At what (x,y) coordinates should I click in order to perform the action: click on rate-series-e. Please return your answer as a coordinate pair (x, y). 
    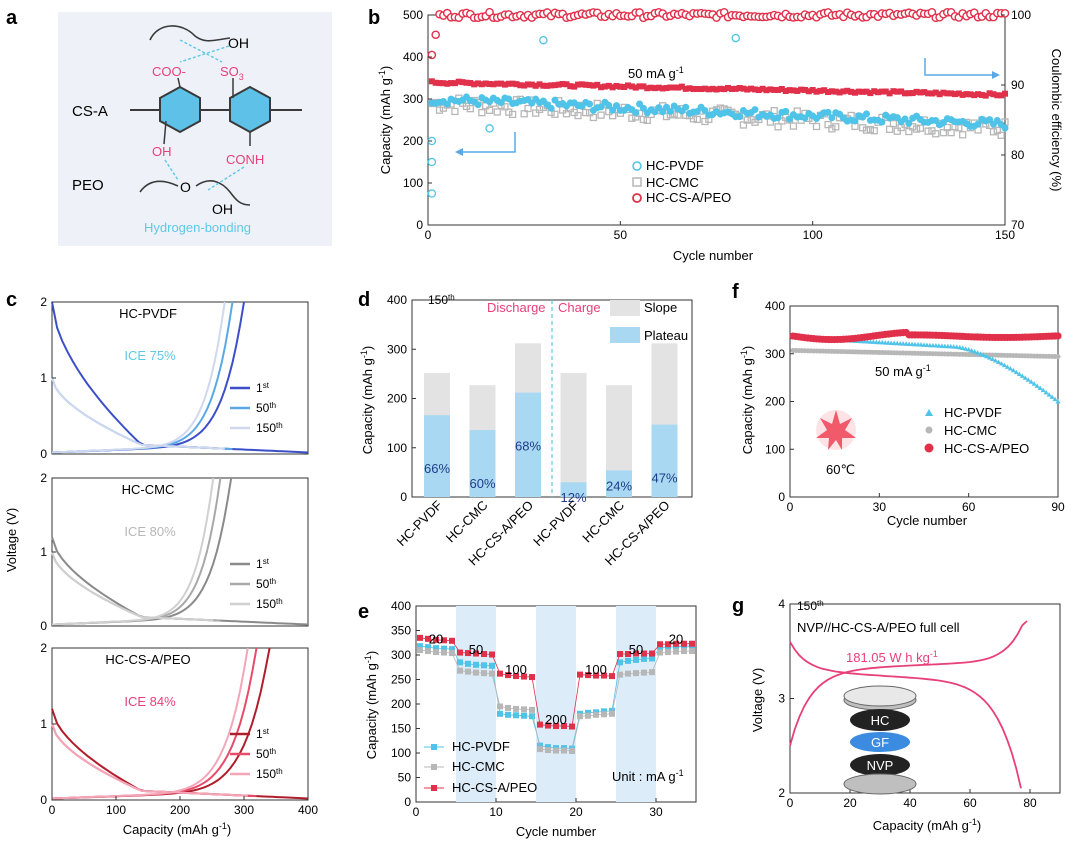
    Looking at the image, I should click on (556, 694).